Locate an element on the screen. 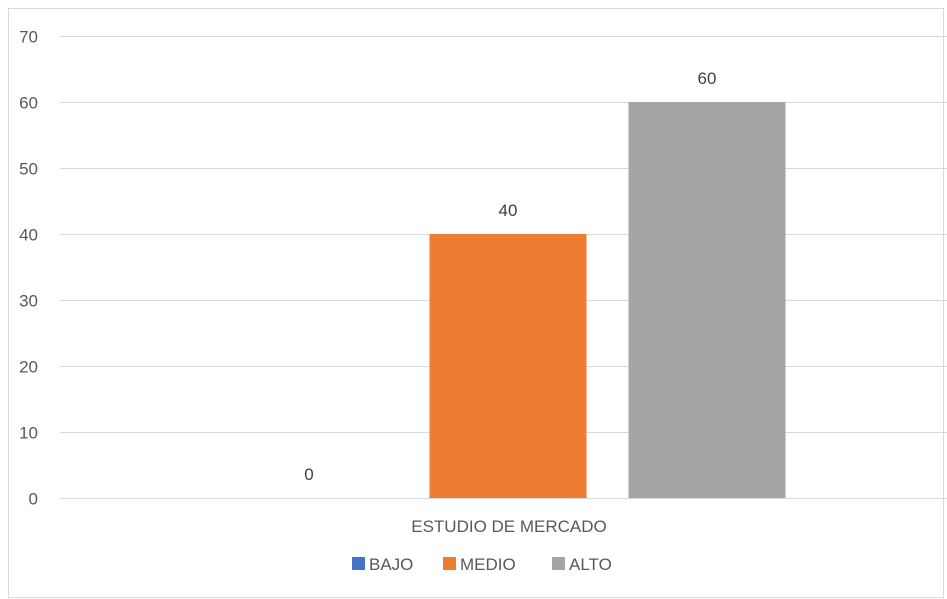 The height and width of the screenshot is (599, 947). y-axis-ticks: 0 10 20 30 40 50 60 70 is located at coordinates (28, 268).